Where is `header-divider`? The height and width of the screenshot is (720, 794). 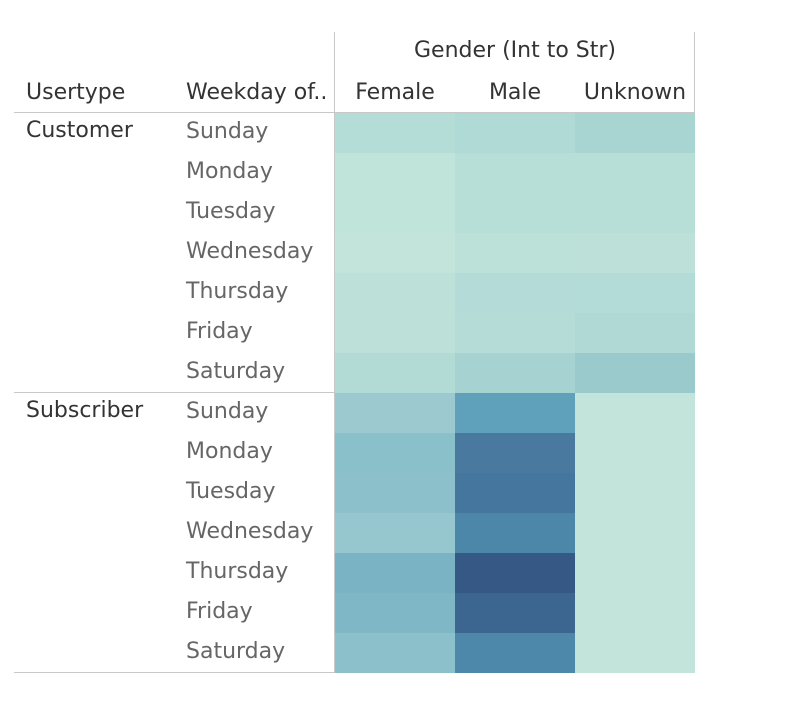
header-divider is located at coordinates (354, 112).